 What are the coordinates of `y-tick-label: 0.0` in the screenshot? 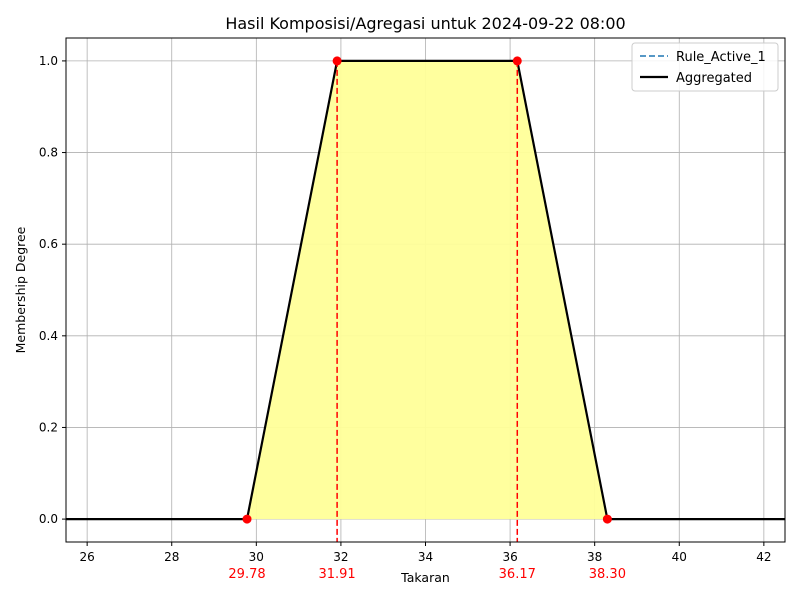 It's located at (48, 519).